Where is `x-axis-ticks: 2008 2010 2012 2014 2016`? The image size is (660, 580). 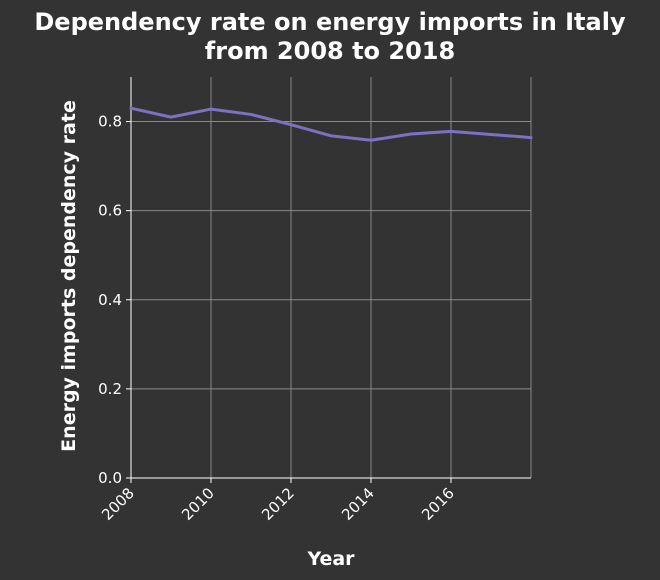
x-axis-ticks: 2008 2010 2012 2014 2016 is located at coordinates (278, 501).